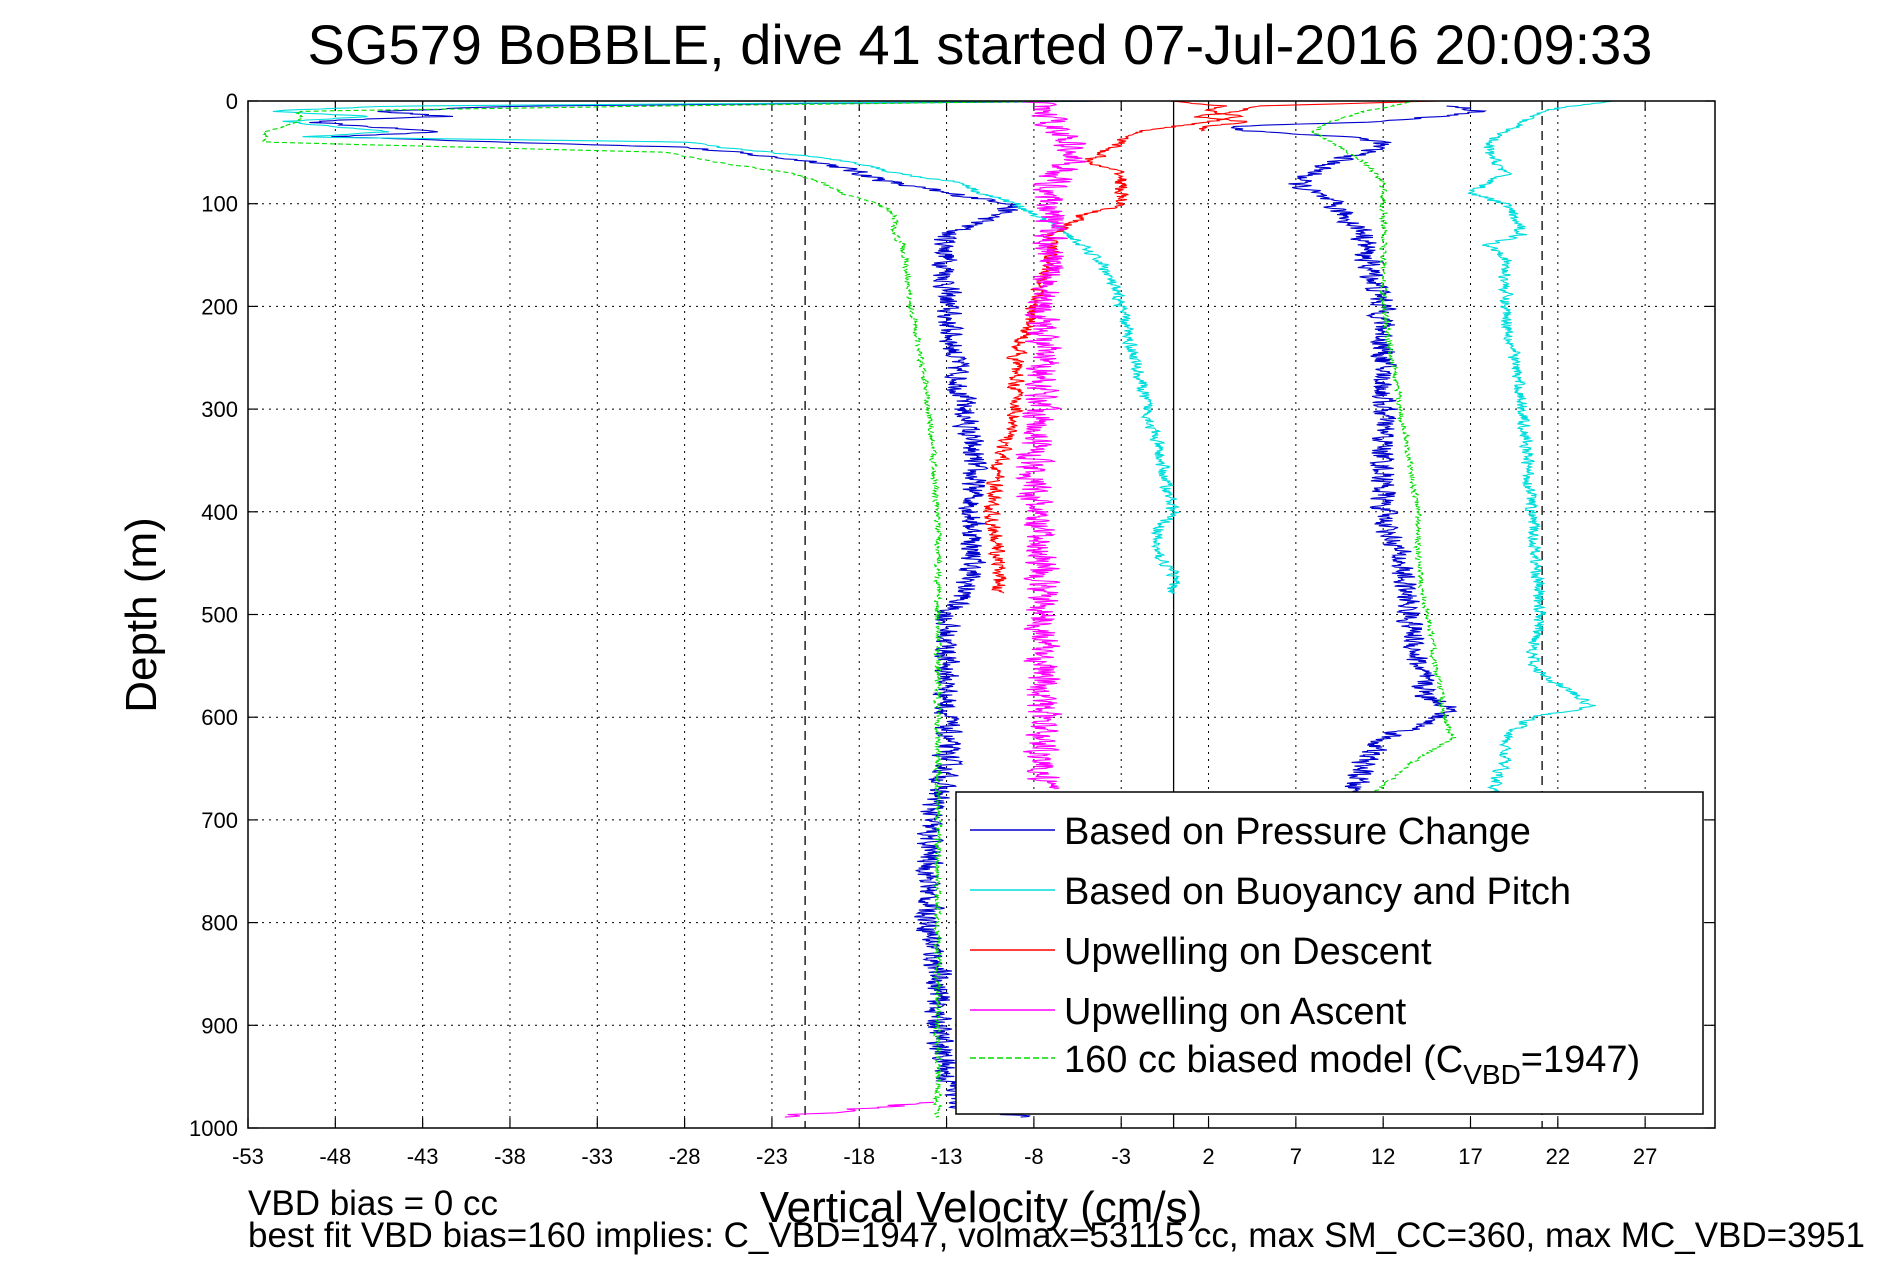 This screenshot has height=1262, width=1891. What do you see at coordinates (423, 1156) in the screenshot?
I see `x-tick-label: -43` at bounding box center [423, 1156].